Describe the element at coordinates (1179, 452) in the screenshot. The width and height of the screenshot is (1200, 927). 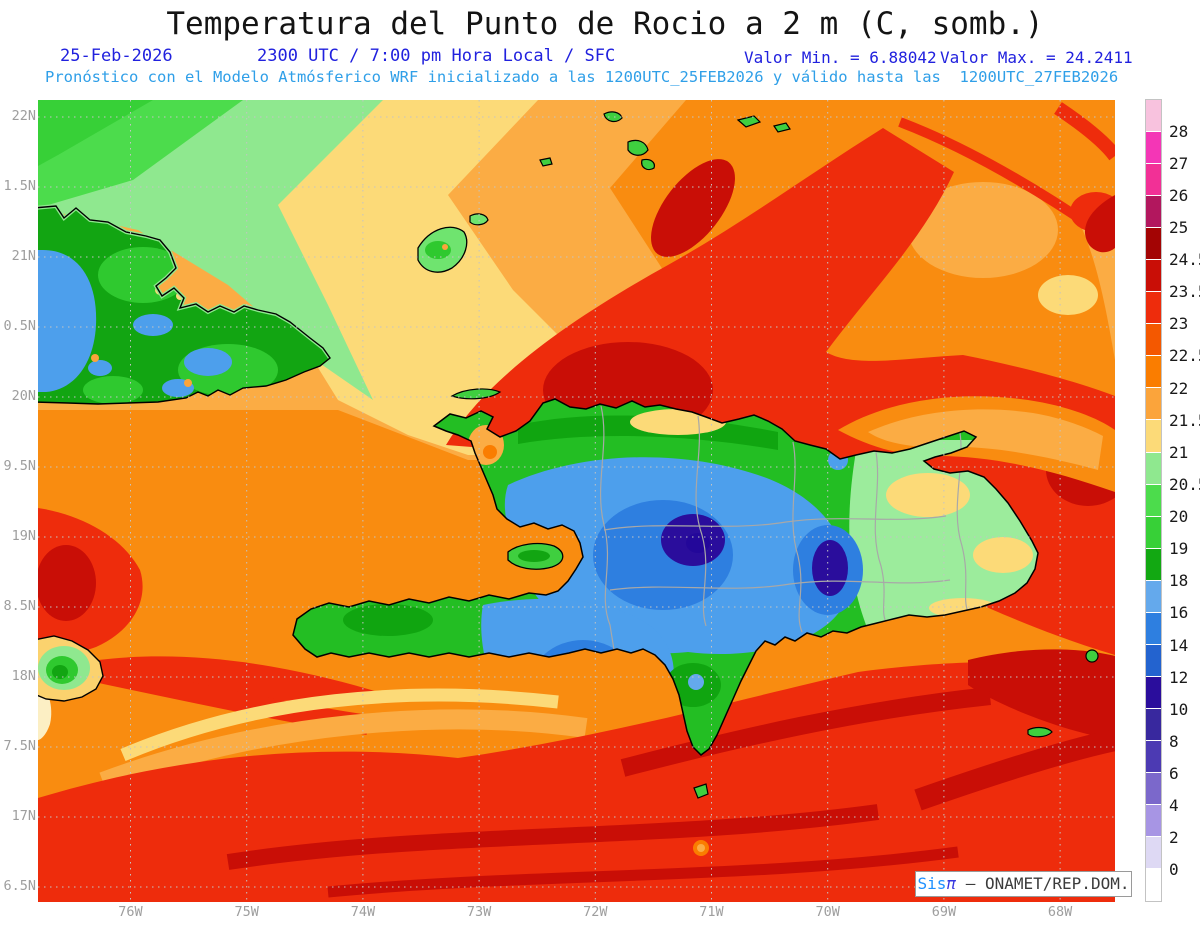
I see `colorbar-tick-label: 21` at that location.